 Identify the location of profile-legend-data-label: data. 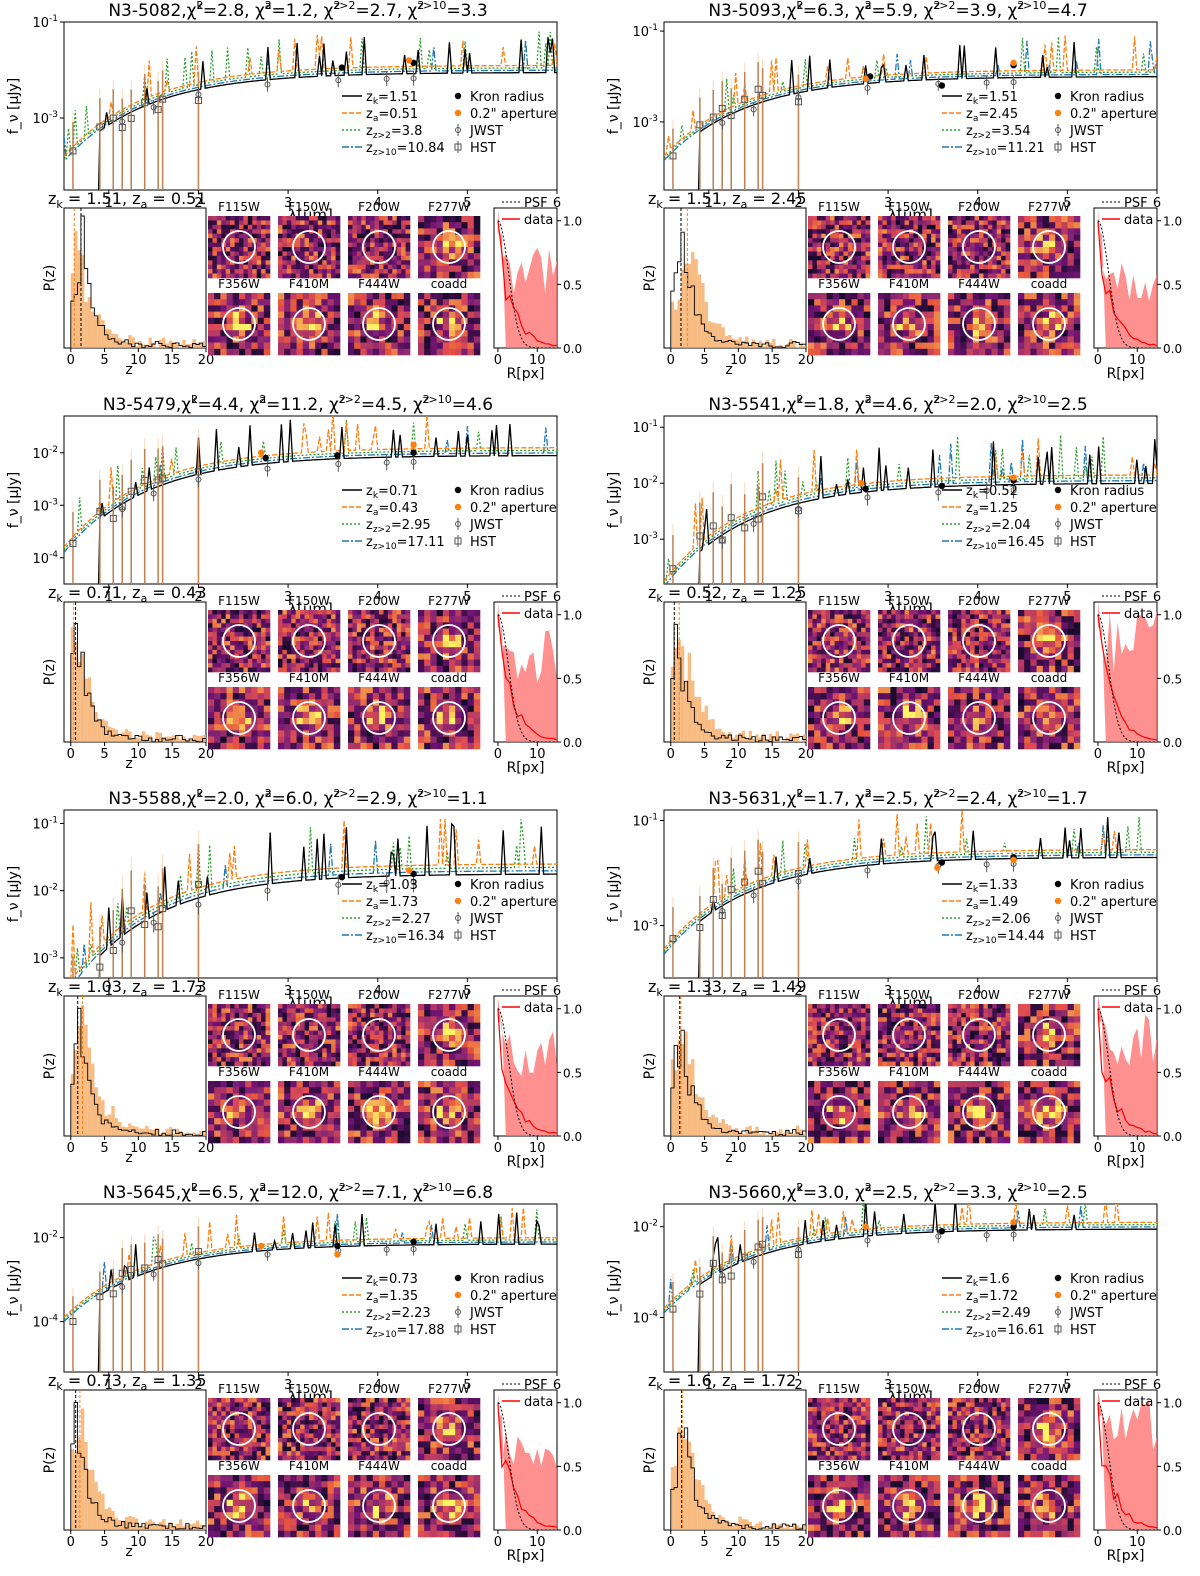
(1138, 220).